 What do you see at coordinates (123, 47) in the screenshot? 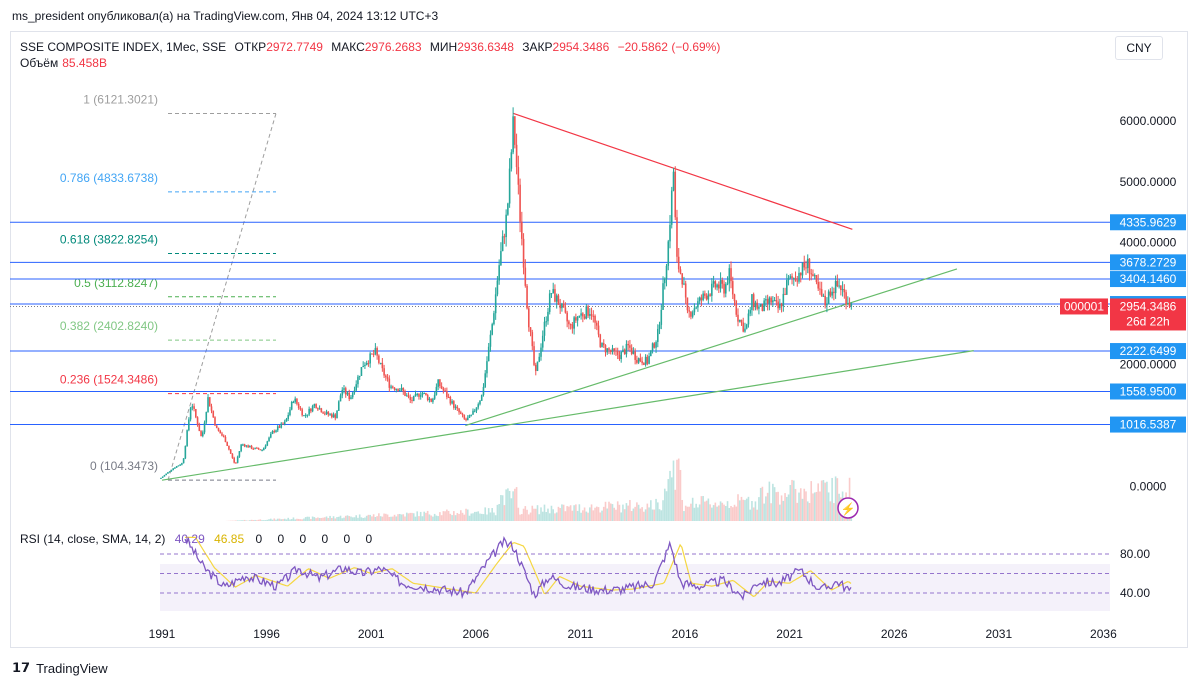
I see `symbol-title: SSE COMPOSITE INDEX, 1Мес, SSE` at bounding box center [123, 47].